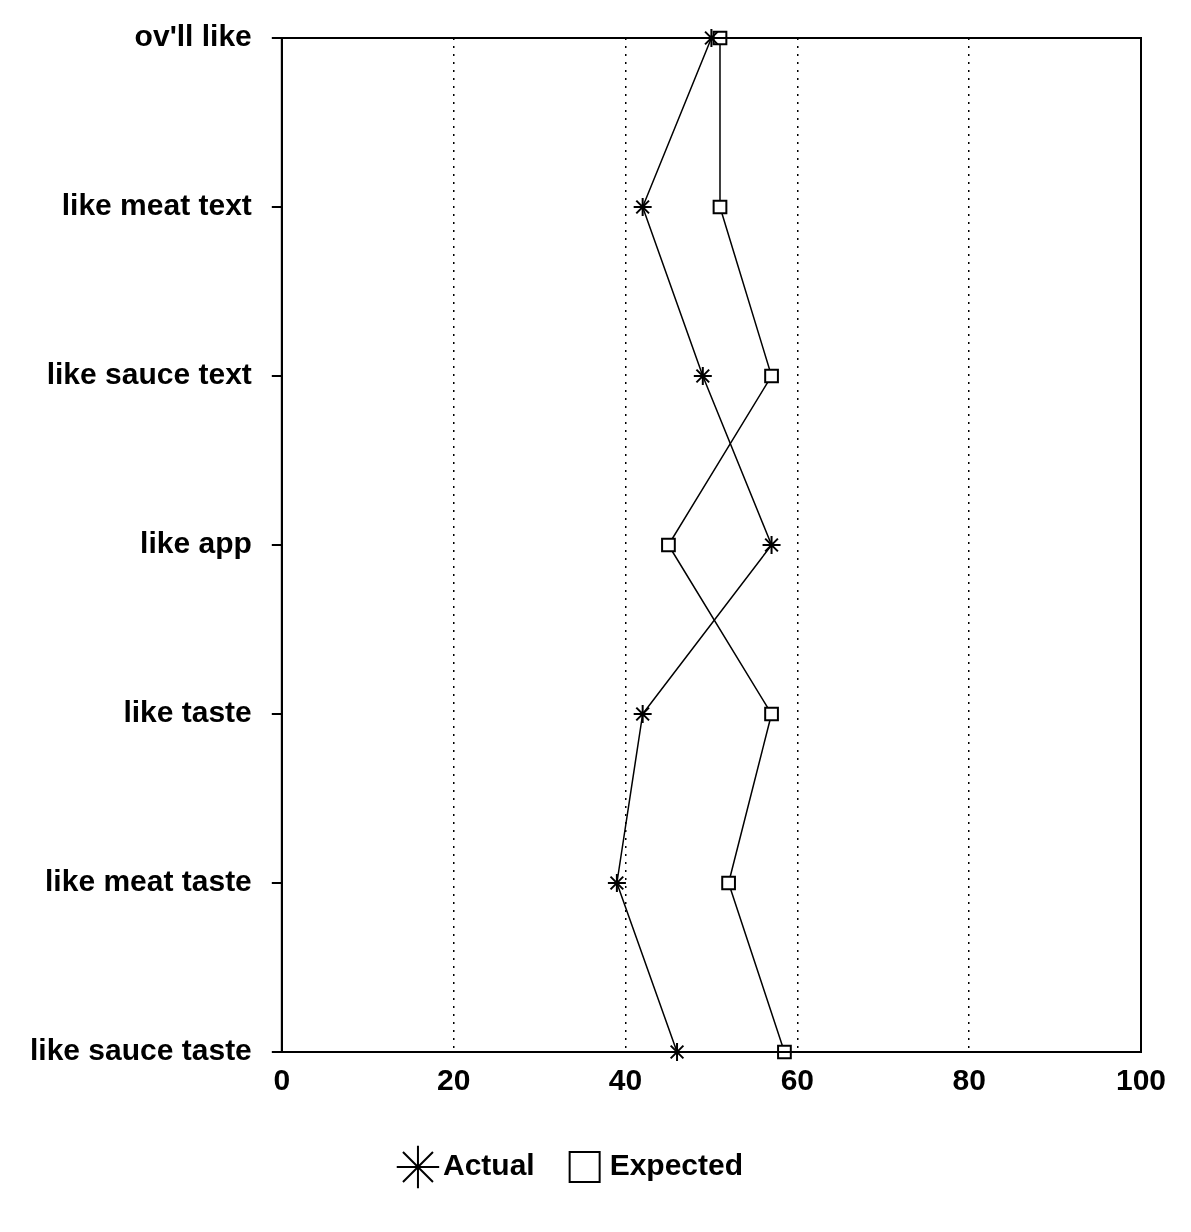 The image size is (1191, 1232). What do you see at coordinates (187, 712) in the screenshot?
I see `y-tick-label: like taste` at bounding box center [187, 712].